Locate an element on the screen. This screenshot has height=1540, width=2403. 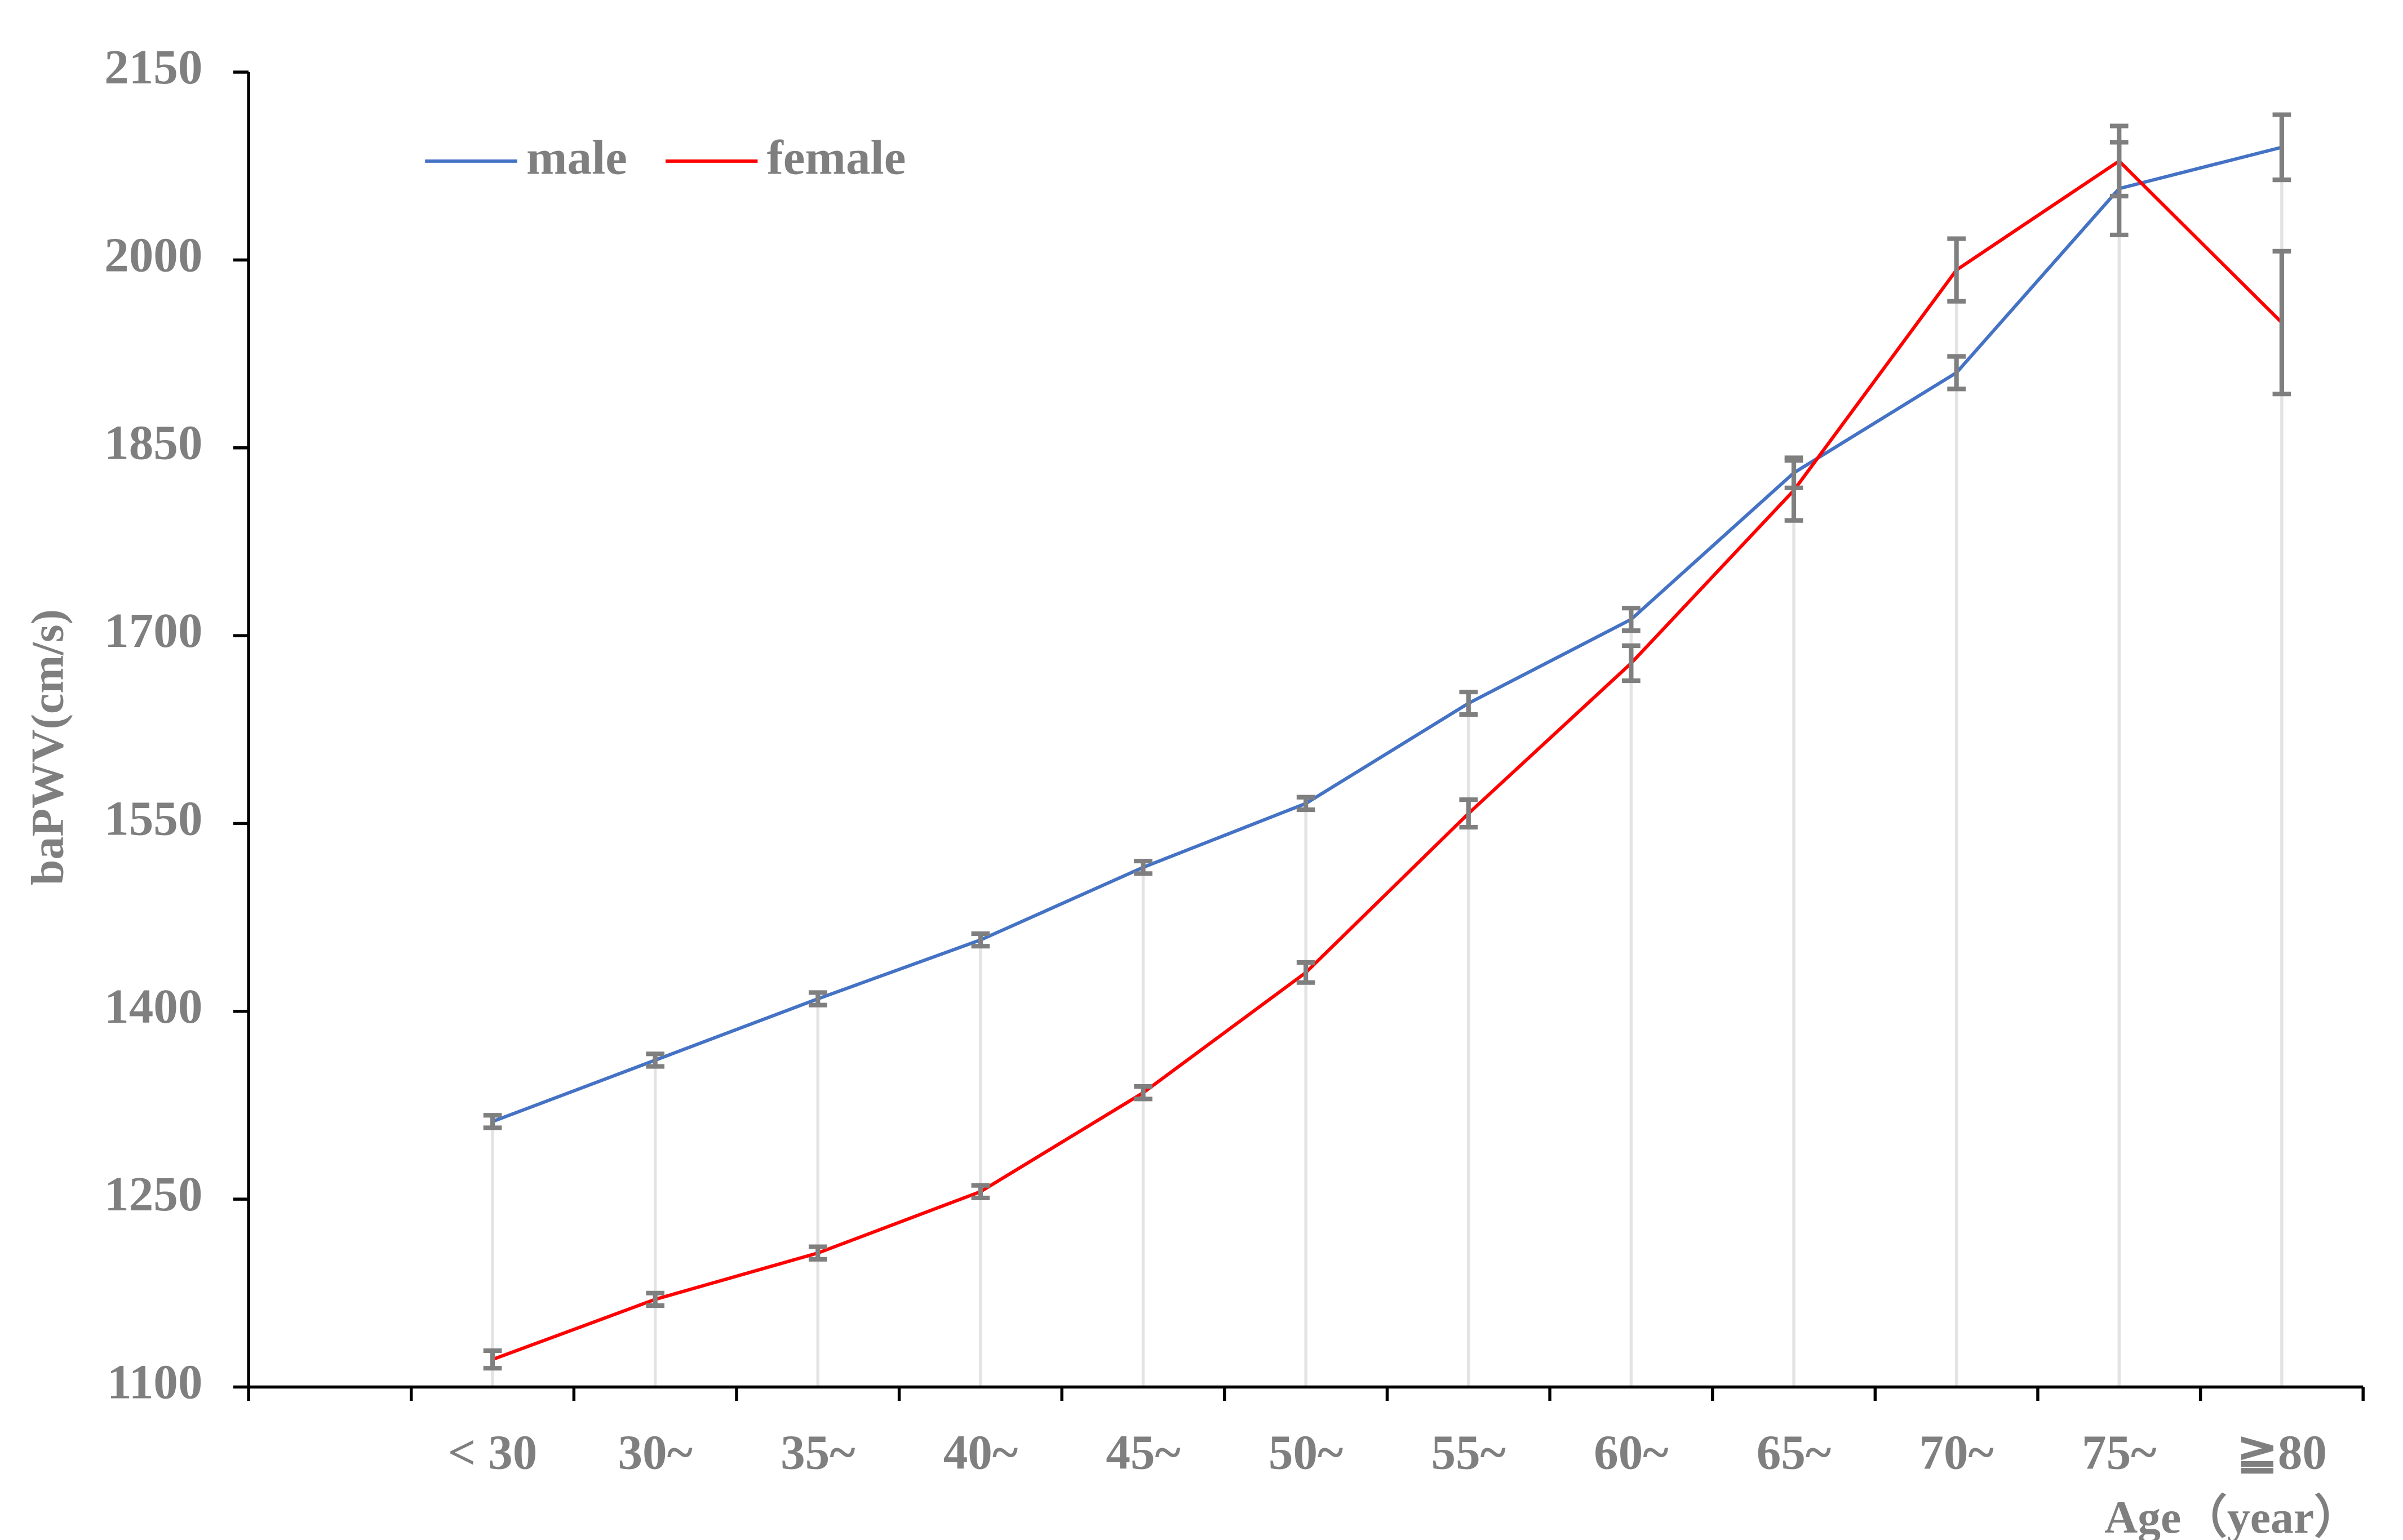
y-tick-label: 1400 is located at coordinates (153, 1006).